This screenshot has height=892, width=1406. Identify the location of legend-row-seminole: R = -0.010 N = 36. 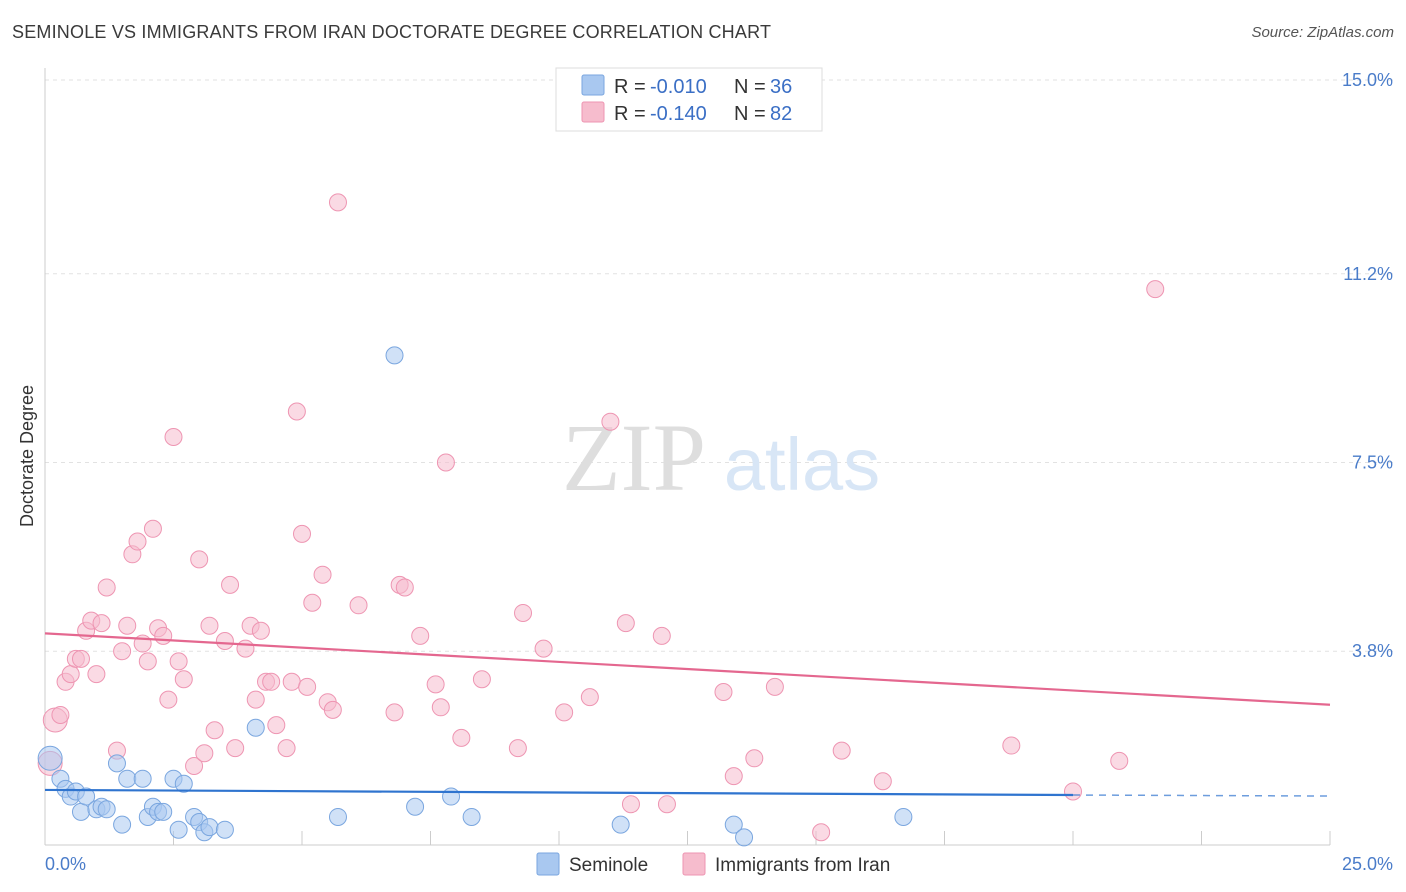
(686, 86).